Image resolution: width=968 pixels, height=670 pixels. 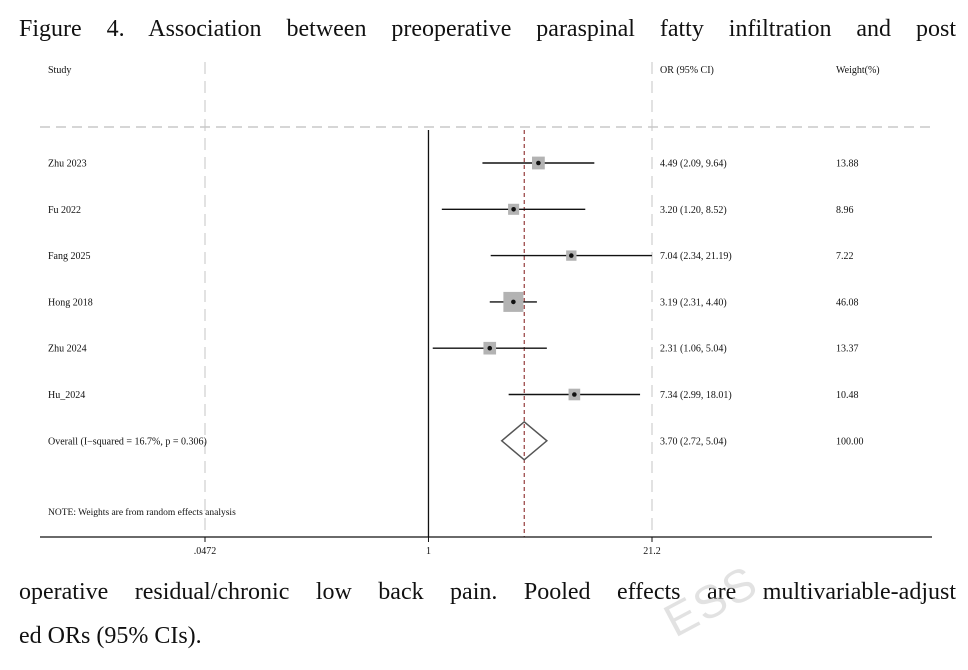 What do you see at coordinates (453, 163) in the screenshot?
I see `study-row: Zhu 2023 4.49 (2.09, 9.64) 13.88` at bounding box center [453, 163].